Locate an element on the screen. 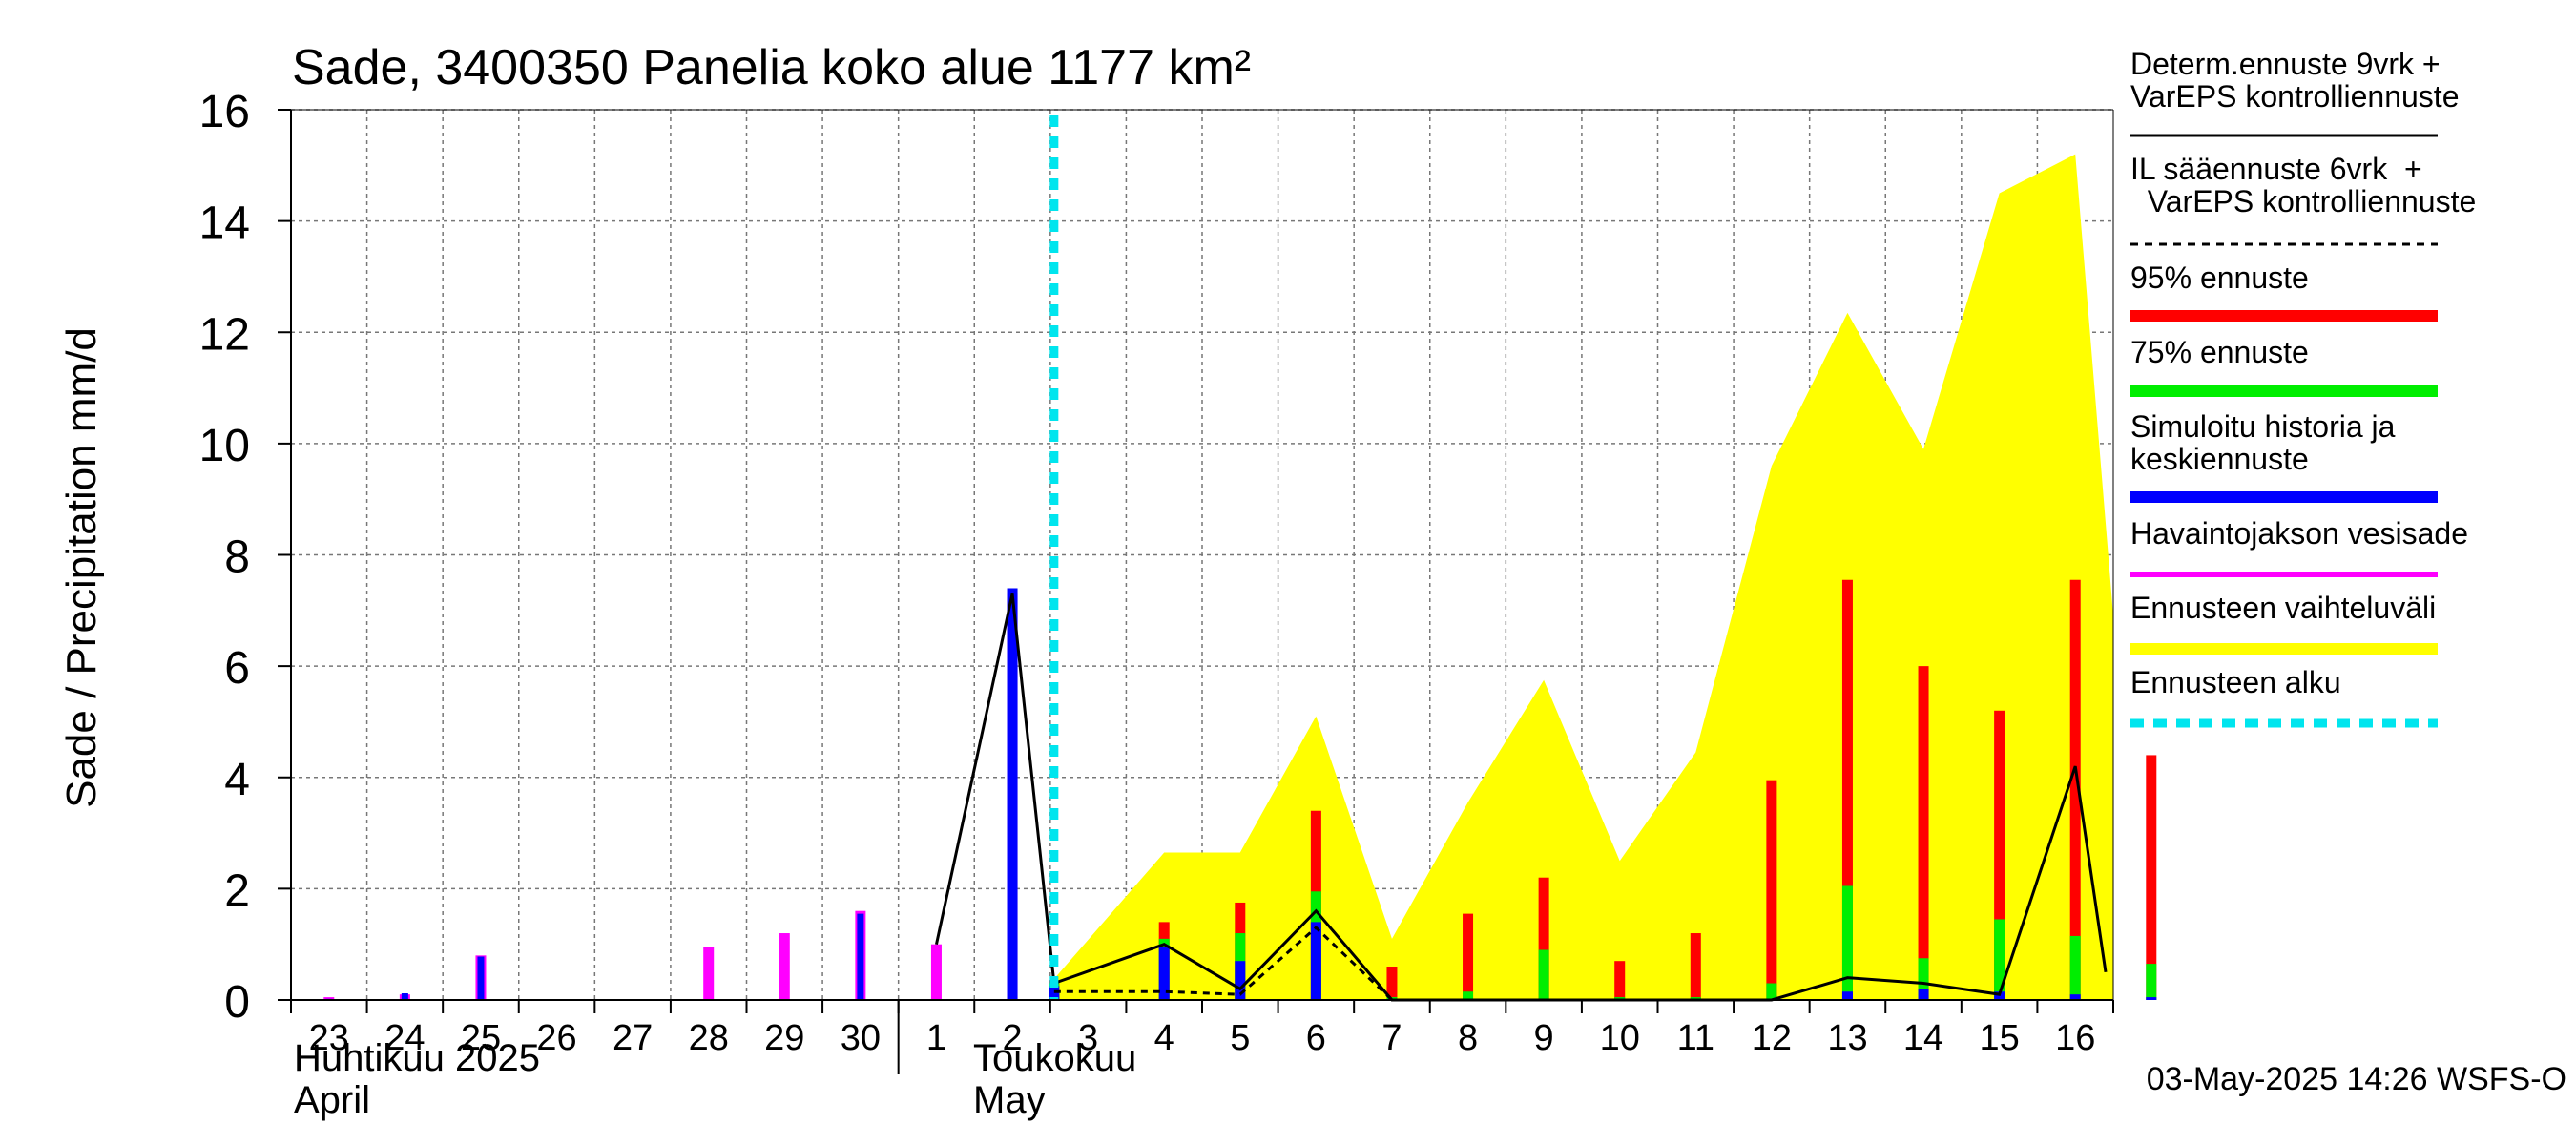 This screenshot has height=1145, width=2576. x-tick-label: 23 is located at coordinates (329, 1038).